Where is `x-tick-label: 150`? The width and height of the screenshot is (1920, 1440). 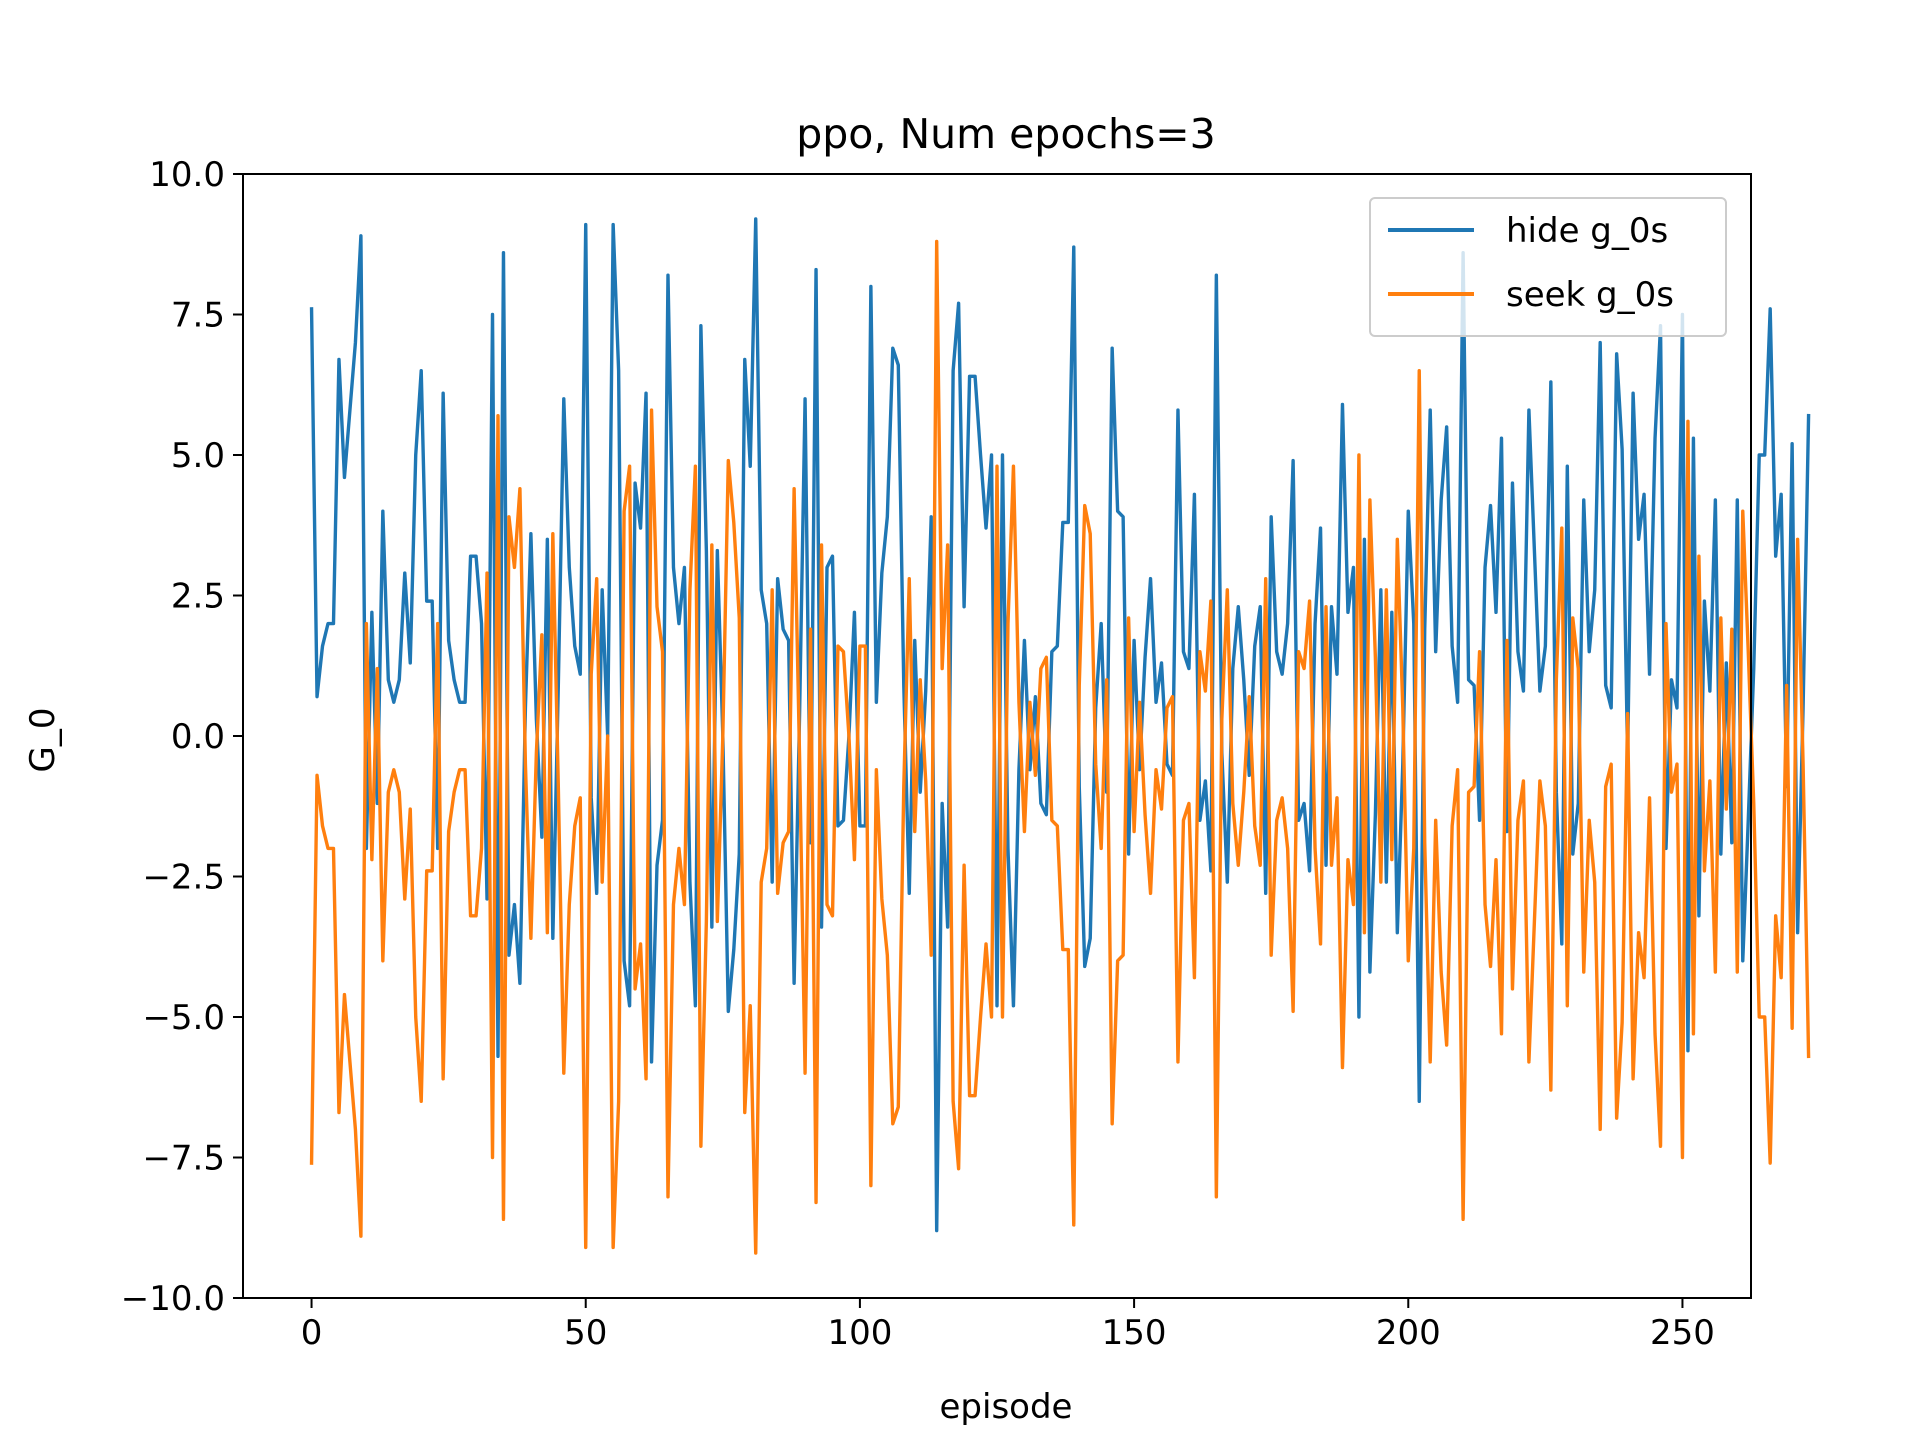
x-tick-label: 150 is located at coordinates (1134, 1333).